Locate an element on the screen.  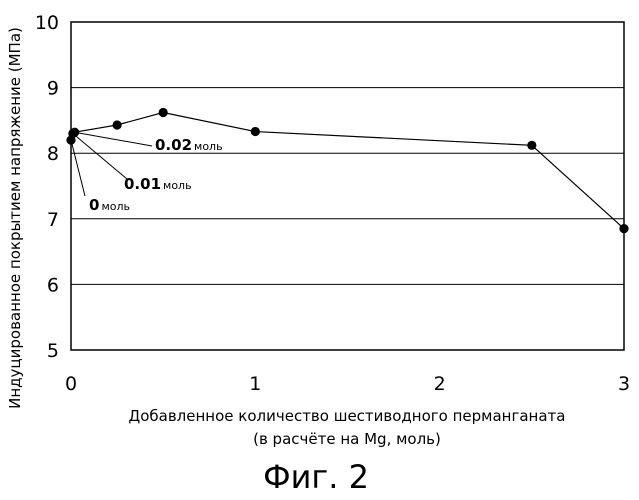
x-tick-label: 2 is located at coordinates (440, 384).